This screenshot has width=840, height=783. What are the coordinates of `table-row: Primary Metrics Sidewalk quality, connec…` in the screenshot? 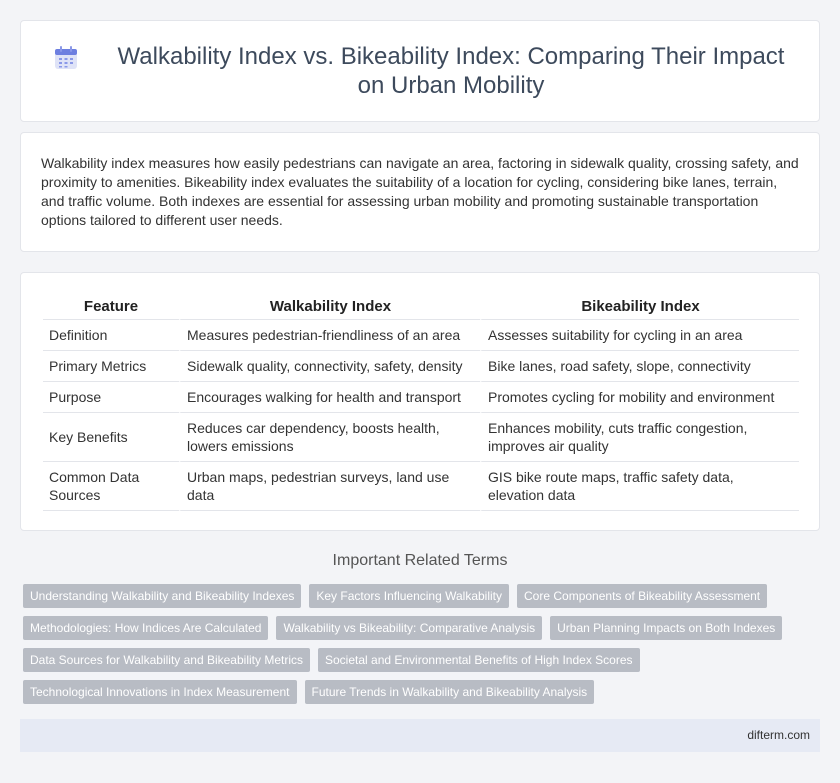 It's located at (421, 366).